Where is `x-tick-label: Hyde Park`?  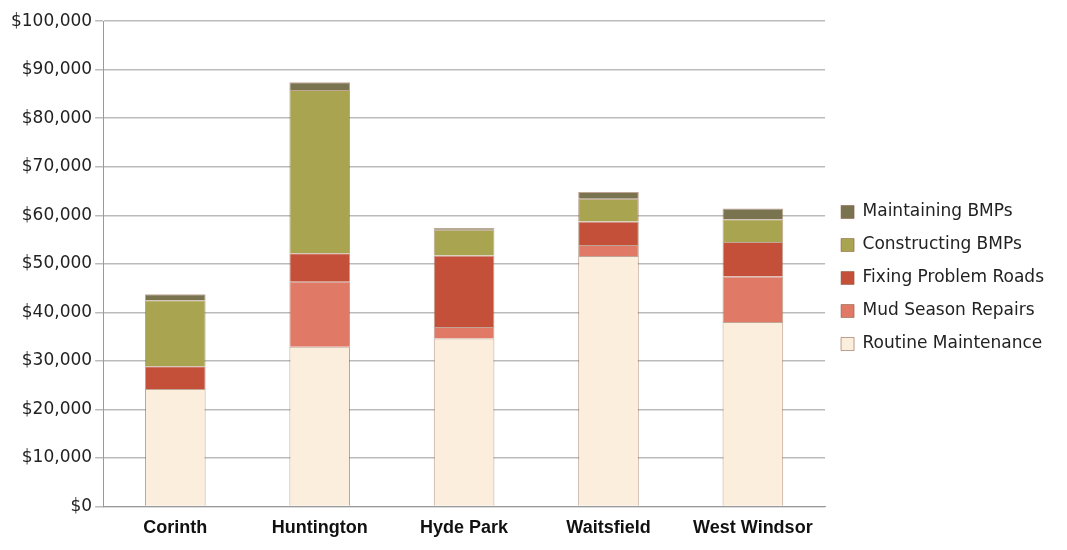 x-tick-label: Hyde Park is located at coordinates (465, 527).